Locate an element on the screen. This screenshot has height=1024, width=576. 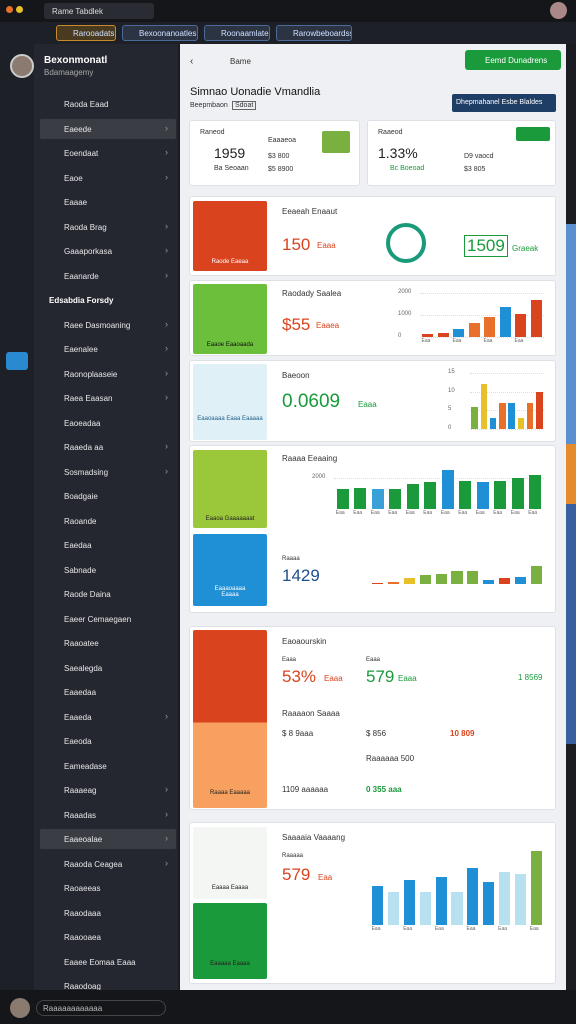
sidebar-item: Eaoe › is located at coordinates (108, 178).